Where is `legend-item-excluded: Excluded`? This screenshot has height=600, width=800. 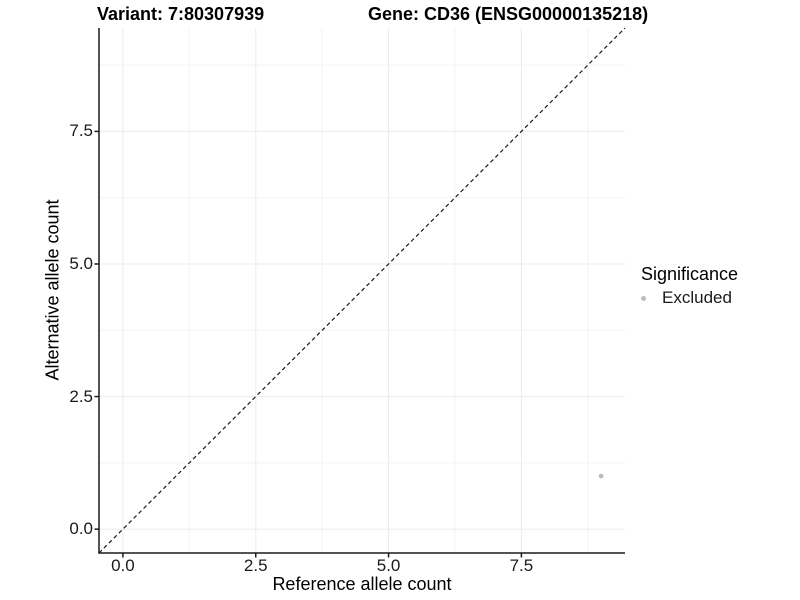 legend-item-excluded: Excluded is located at coordinates (689, 298).